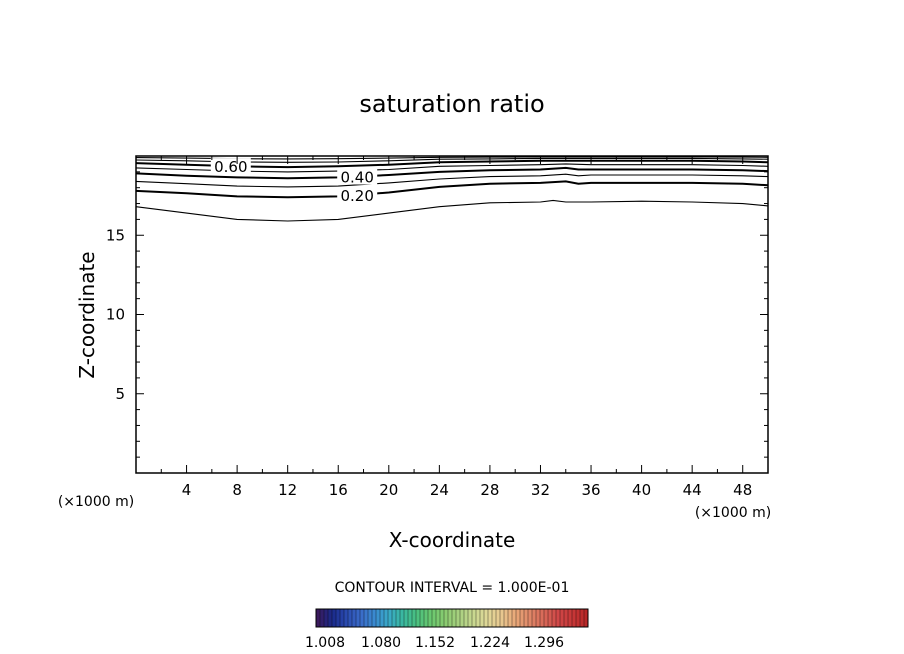  What do you see at coordinates (692, 490) in the screenshot?
I see `x-tick-label: 44` at bounding box center [692, 490].